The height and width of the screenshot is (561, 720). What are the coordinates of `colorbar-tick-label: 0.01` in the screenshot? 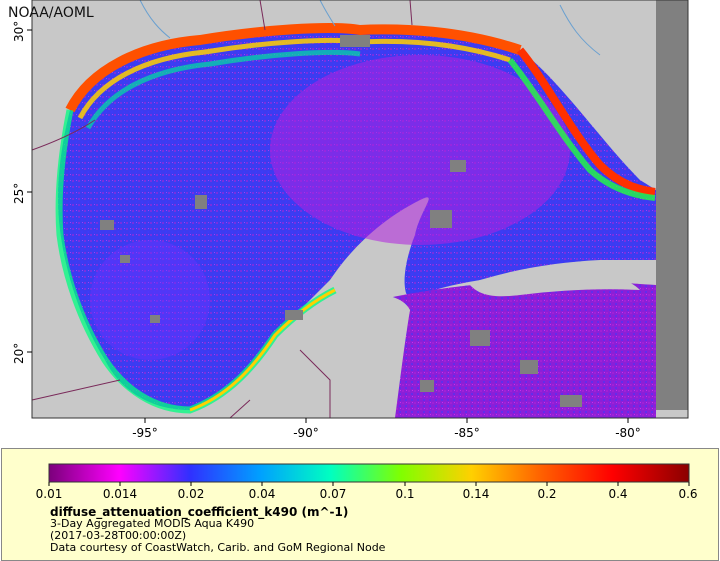 It's located at (49, 494).